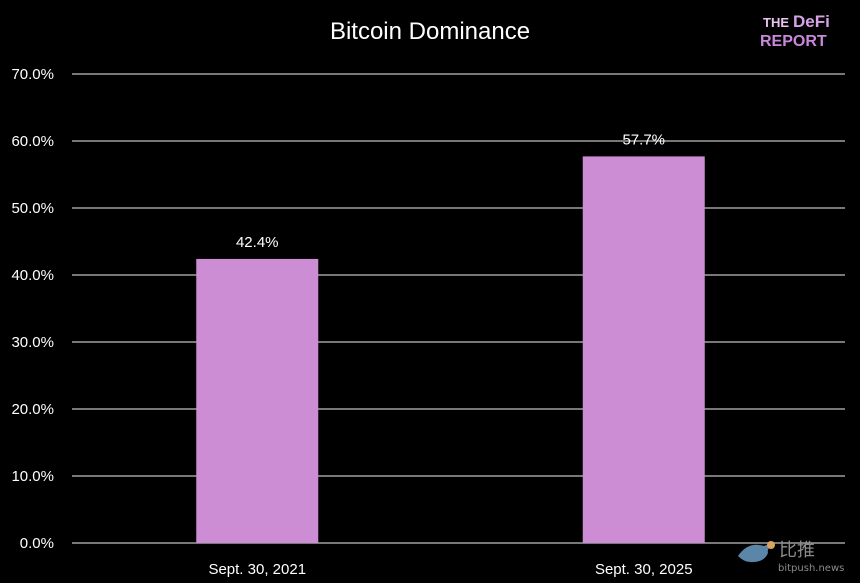 The height and width of the screenshot is (583, 860). I want to click on y-tick-label: 30.0%, so click(32, 342).